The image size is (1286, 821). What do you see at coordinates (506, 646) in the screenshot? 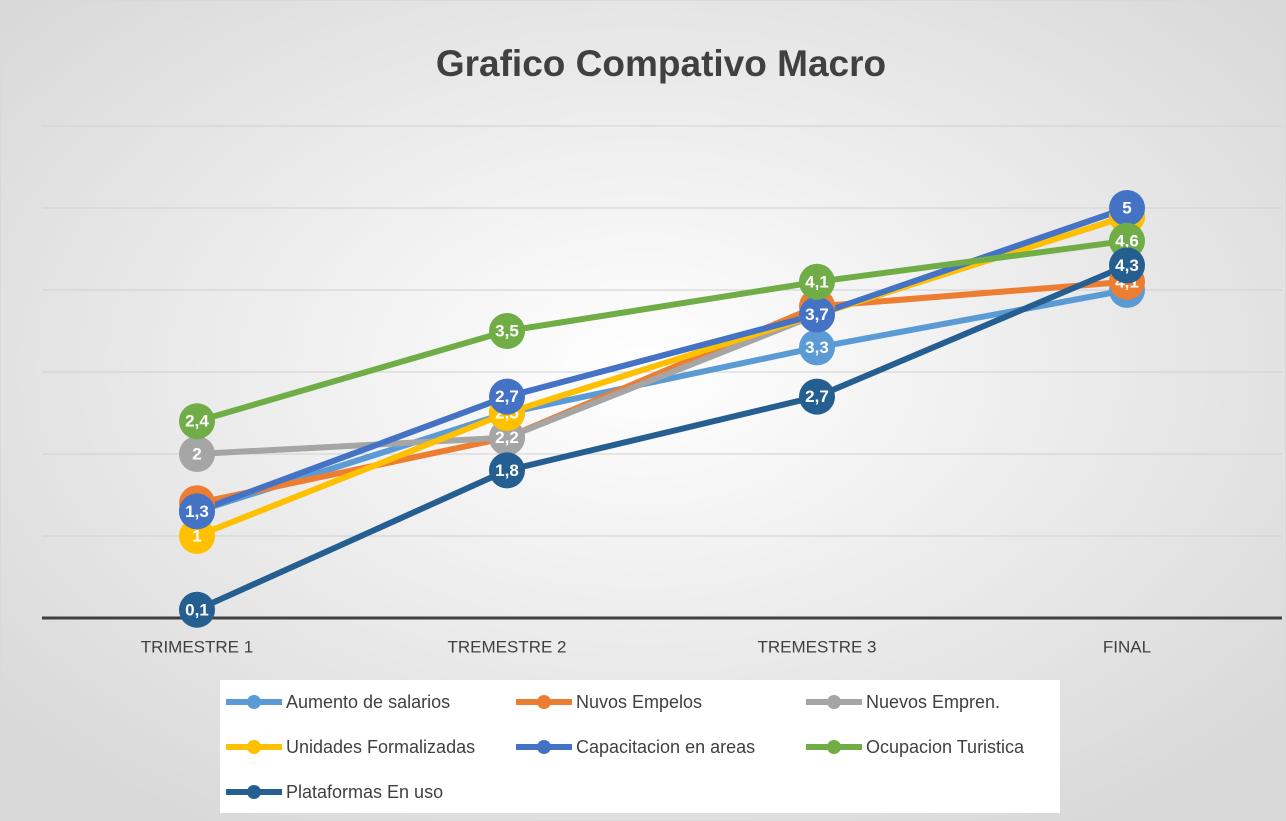
I see `x-tick-label: TREMESTRE 2` at bounding box center [506, 646].